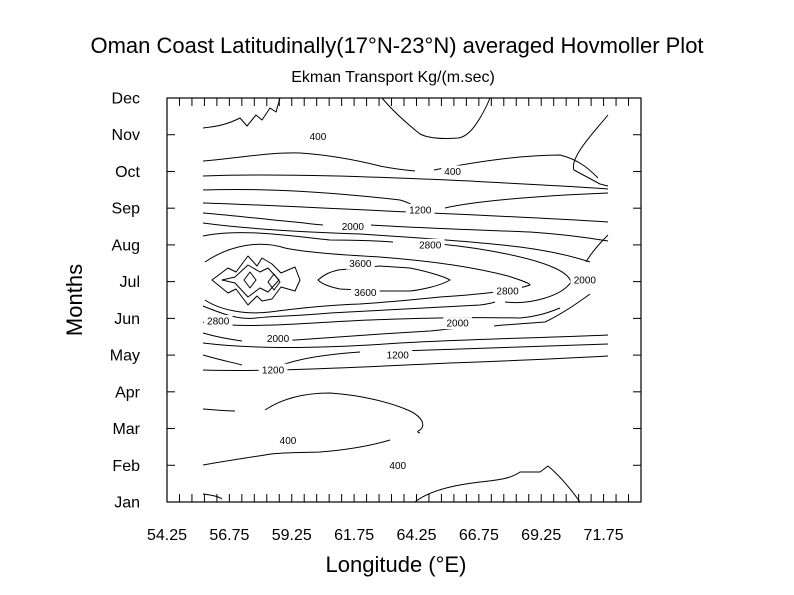 This screenshot has height=595, width=794. What do you see at coordinates (126, 209) in the screenshot?
I see `y-tick-label: Sep` at bounding box center [126, 209].